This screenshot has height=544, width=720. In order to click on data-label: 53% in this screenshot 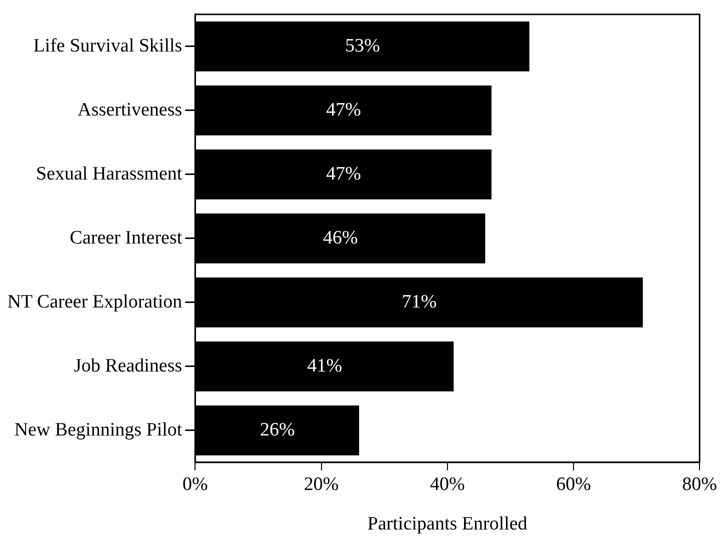, I will do `click(362, 45)`.